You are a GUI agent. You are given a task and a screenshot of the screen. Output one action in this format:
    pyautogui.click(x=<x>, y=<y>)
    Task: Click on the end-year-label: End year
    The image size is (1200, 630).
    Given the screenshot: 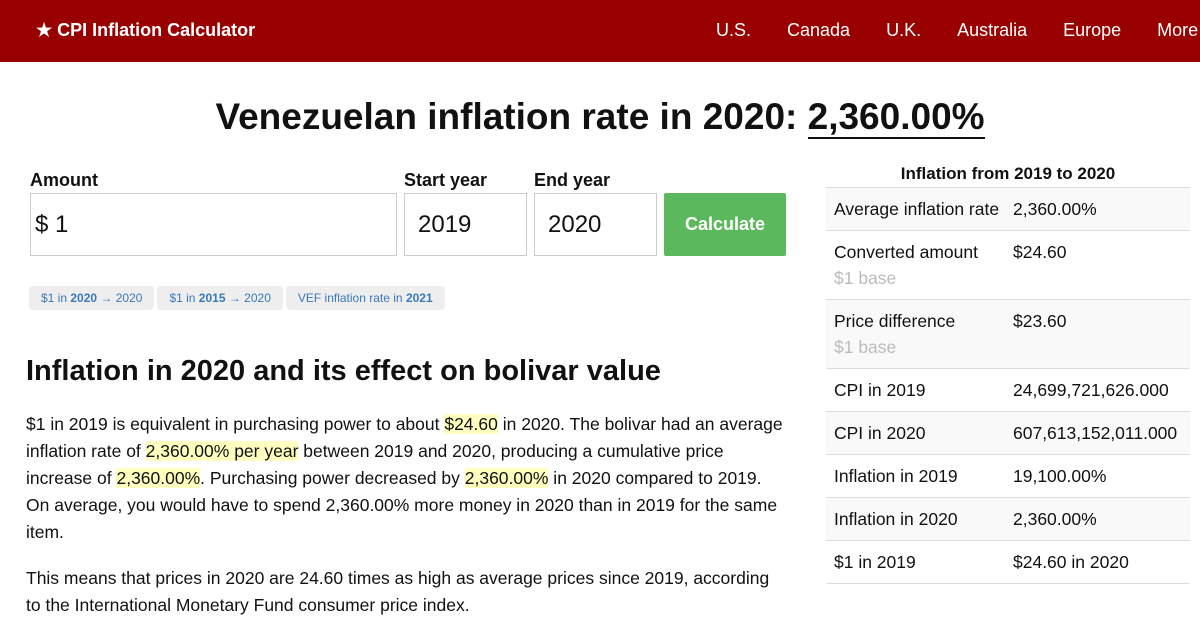 What is the action you would take?
    pyautogui.click(x=572, y=180)
    